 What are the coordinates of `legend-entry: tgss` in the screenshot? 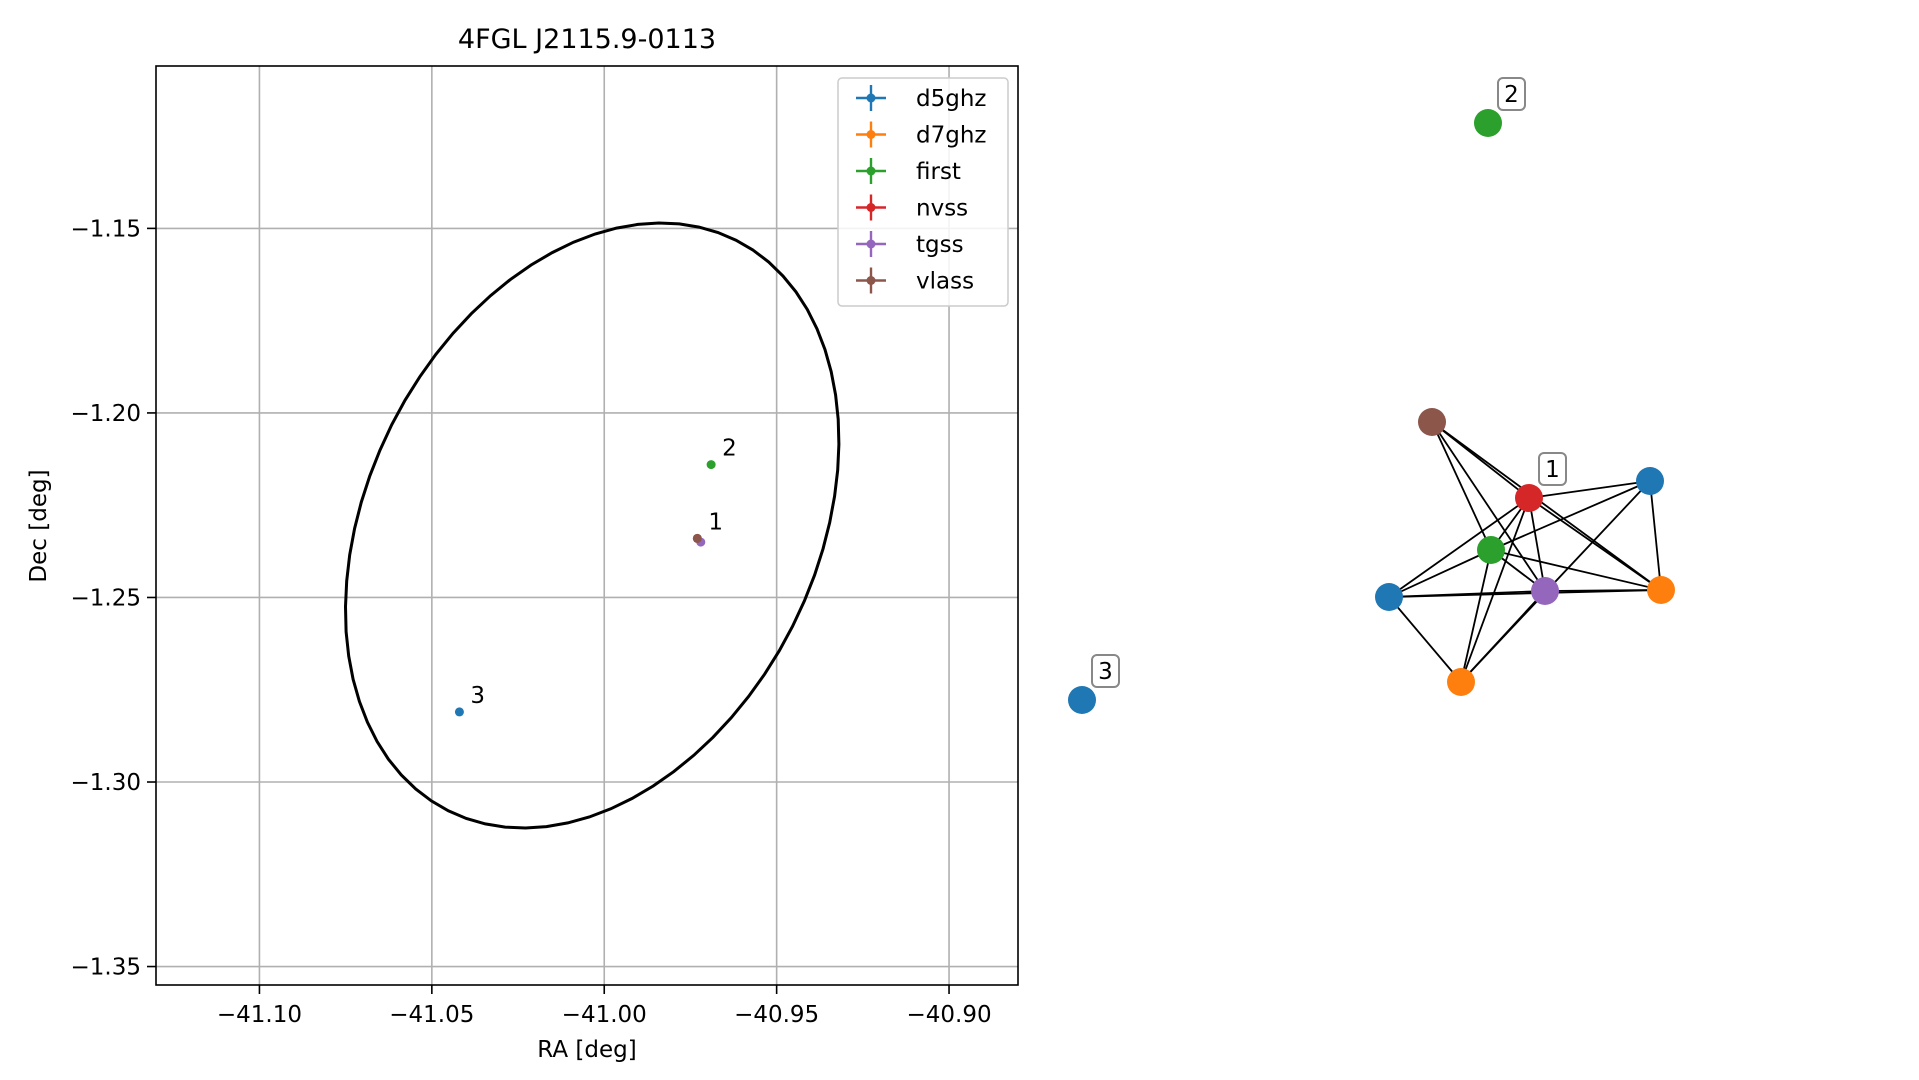 It's located at (910, 244).